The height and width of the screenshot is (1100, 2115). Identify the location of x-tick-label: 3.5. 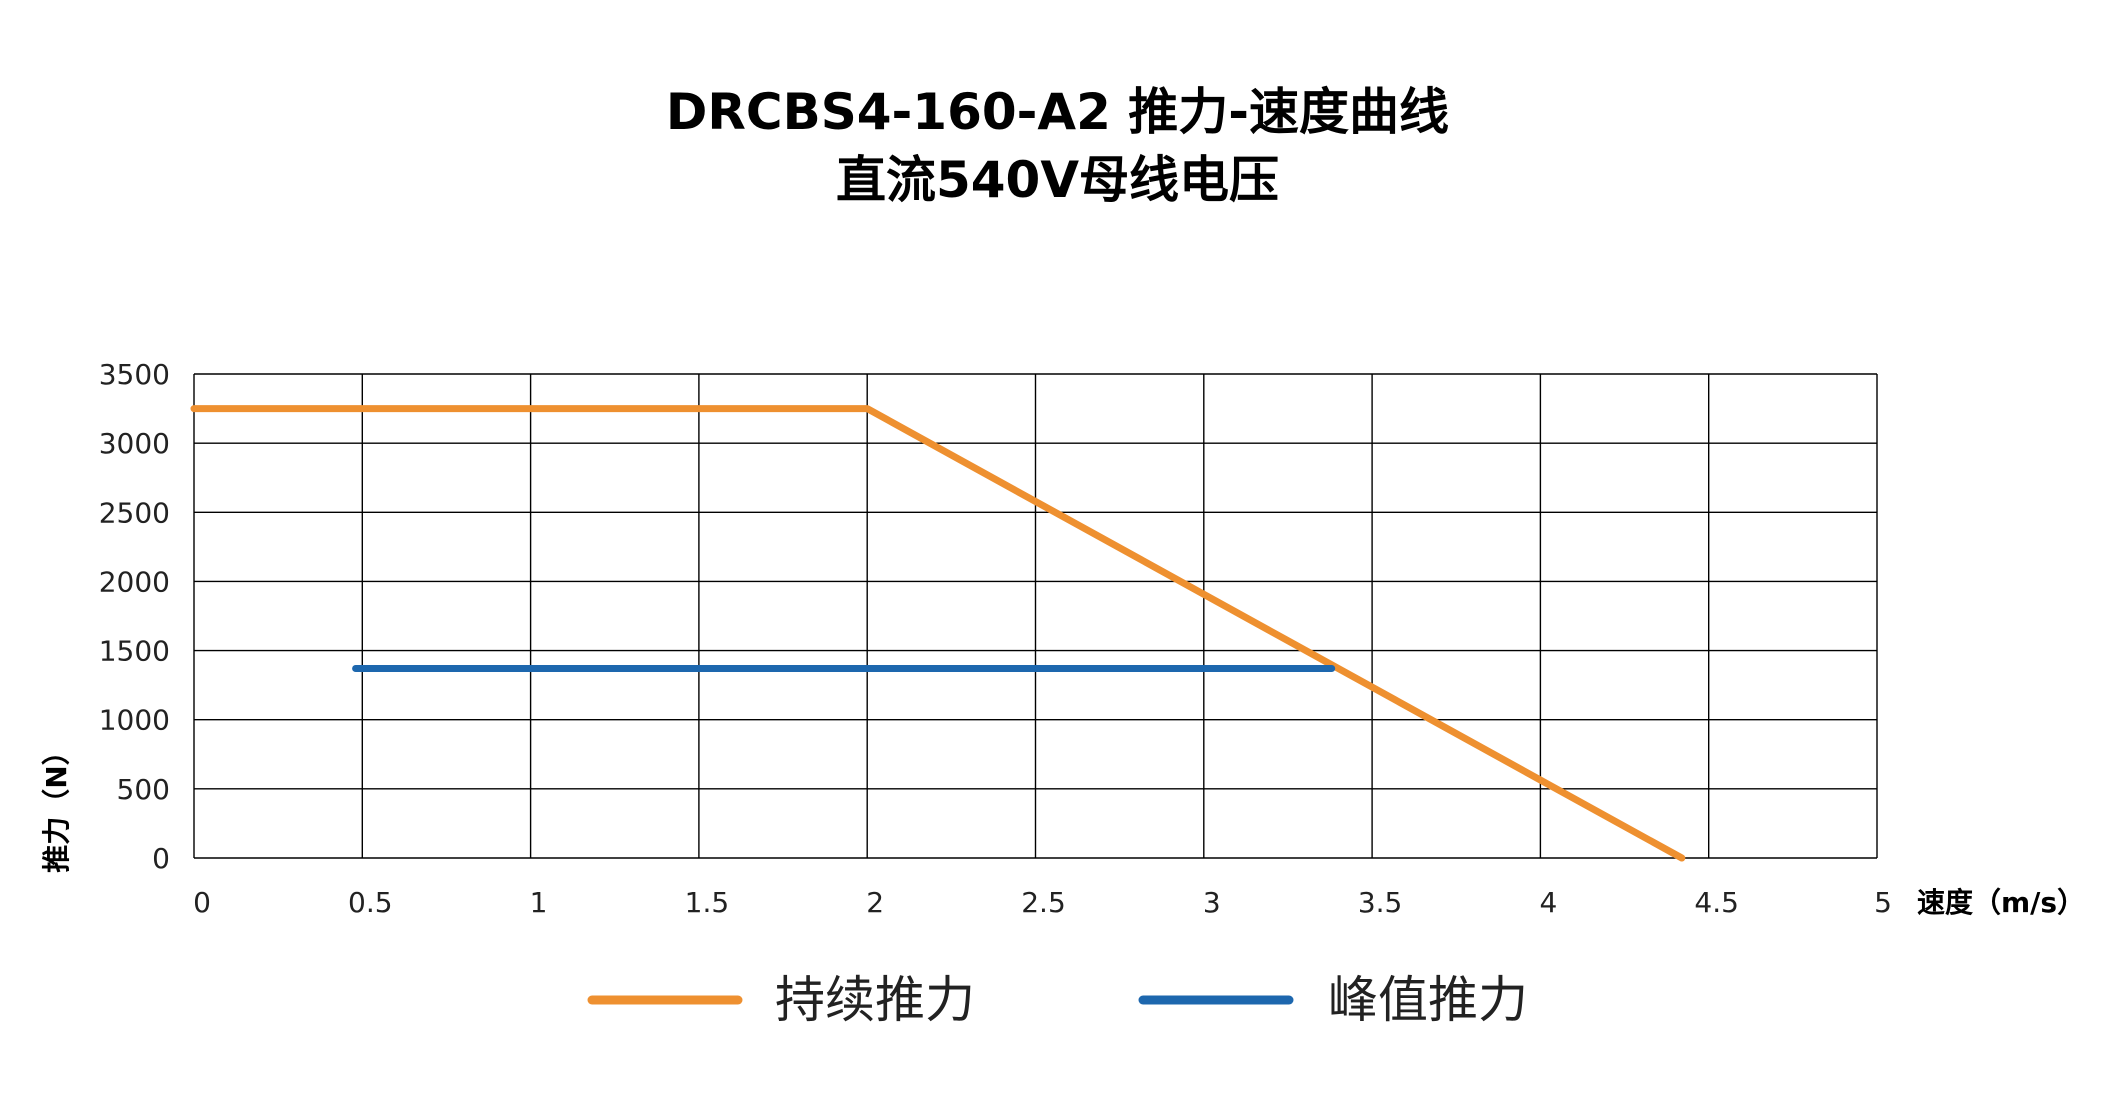
(1380, 902).